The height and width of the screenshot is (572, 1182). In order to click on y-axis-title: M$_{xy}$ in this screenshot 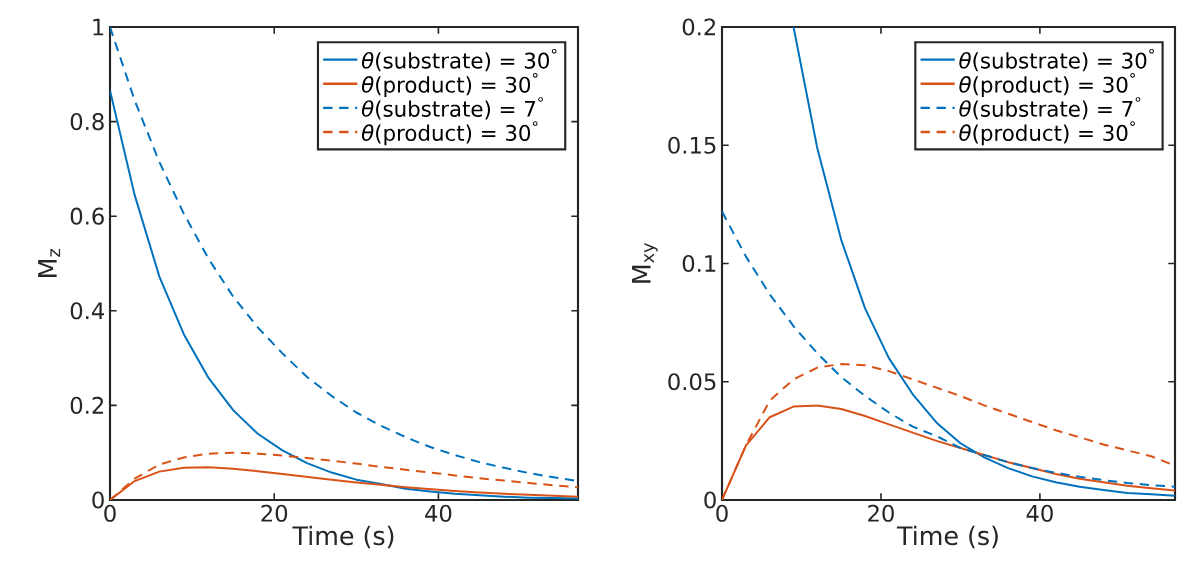, I will do `click(645, 262)`.